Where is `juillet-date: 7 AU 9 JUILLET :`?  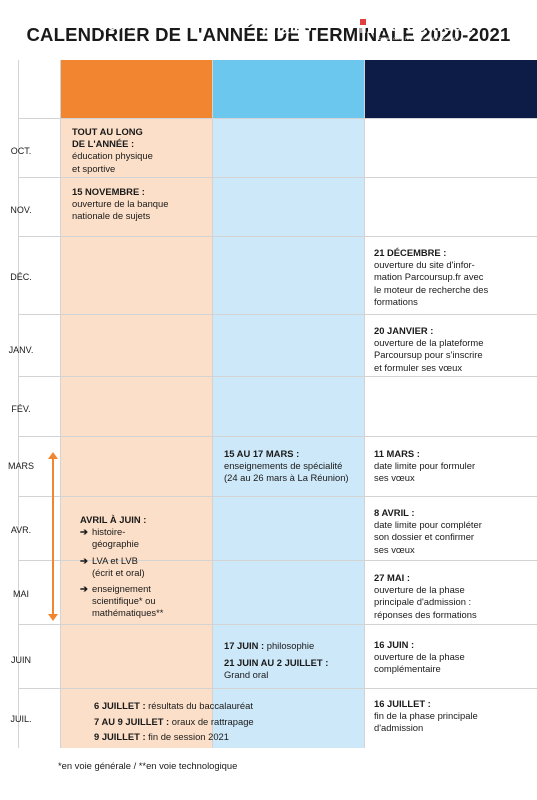
juillet-date: 7 AU 9 JUILLET : is located at coordinates (132, 721).